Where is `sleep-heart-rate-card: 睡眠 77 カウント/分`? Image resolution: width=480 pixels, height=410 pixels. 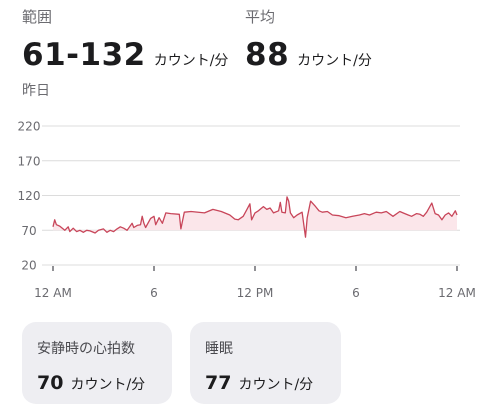
sleep-heart-rate-card: 睡眠 77 カウント/分 is located at coordinates (265, 363).